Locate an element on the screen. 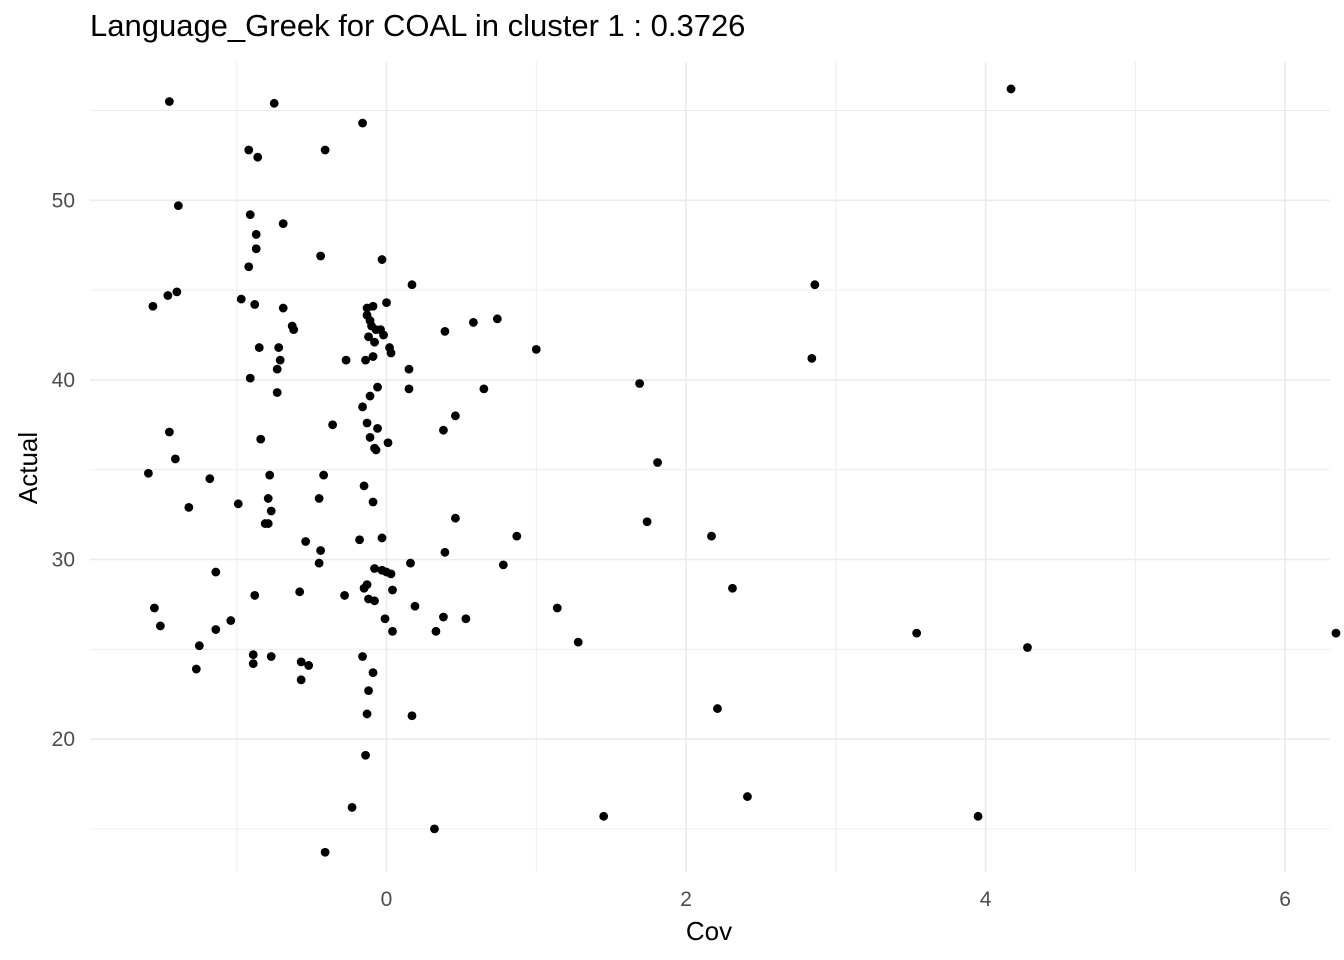 The height and width of the screenshot is (960, 1344). x-tick-label: 4 is located at coordinates (986, 899).